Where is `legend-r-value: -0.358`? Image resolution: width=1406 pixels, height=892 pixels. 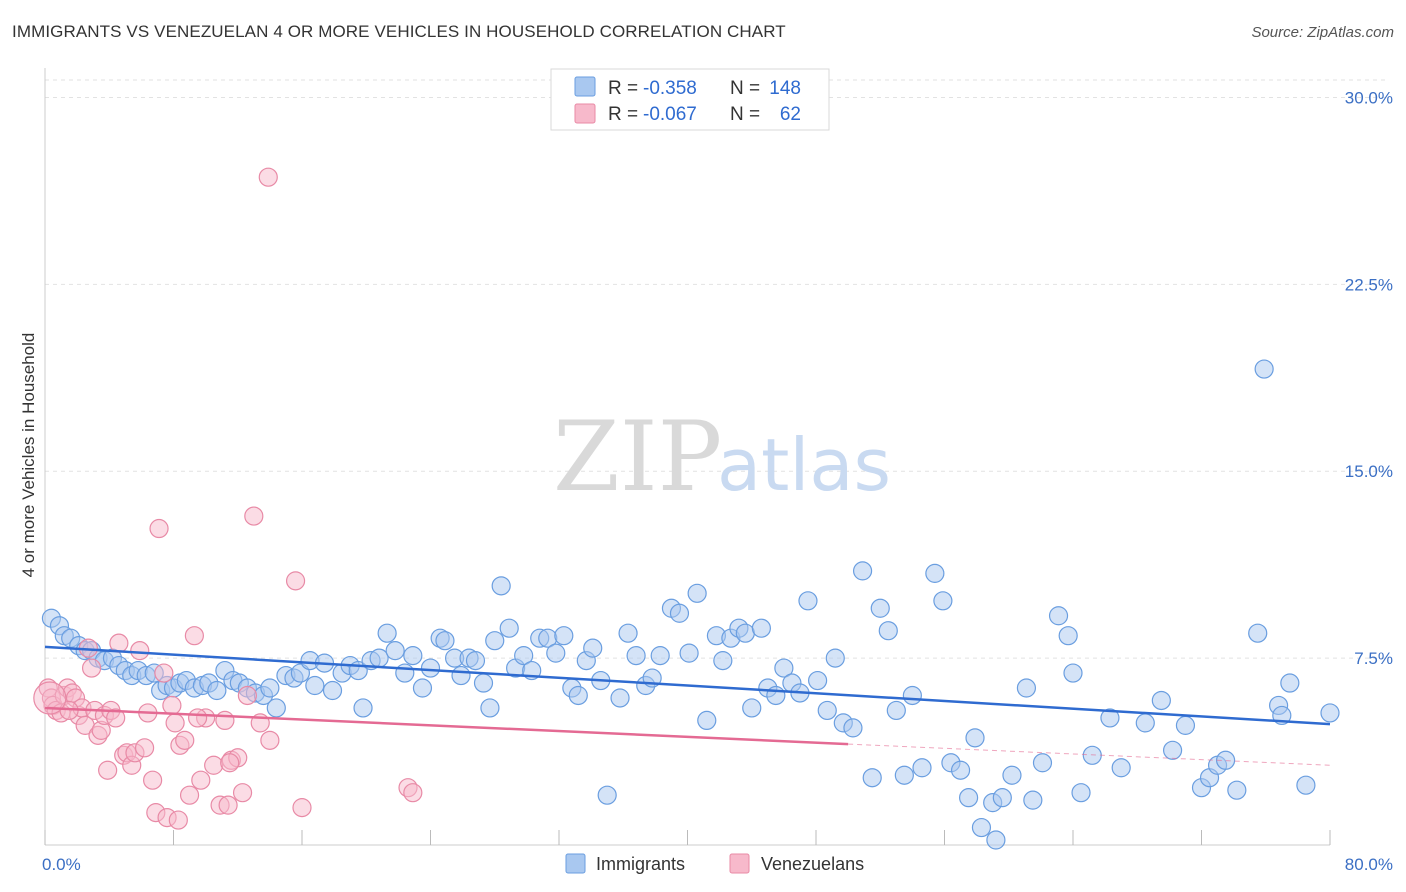
legend-r-value: -0.358 is located at coordinates (670, 88).